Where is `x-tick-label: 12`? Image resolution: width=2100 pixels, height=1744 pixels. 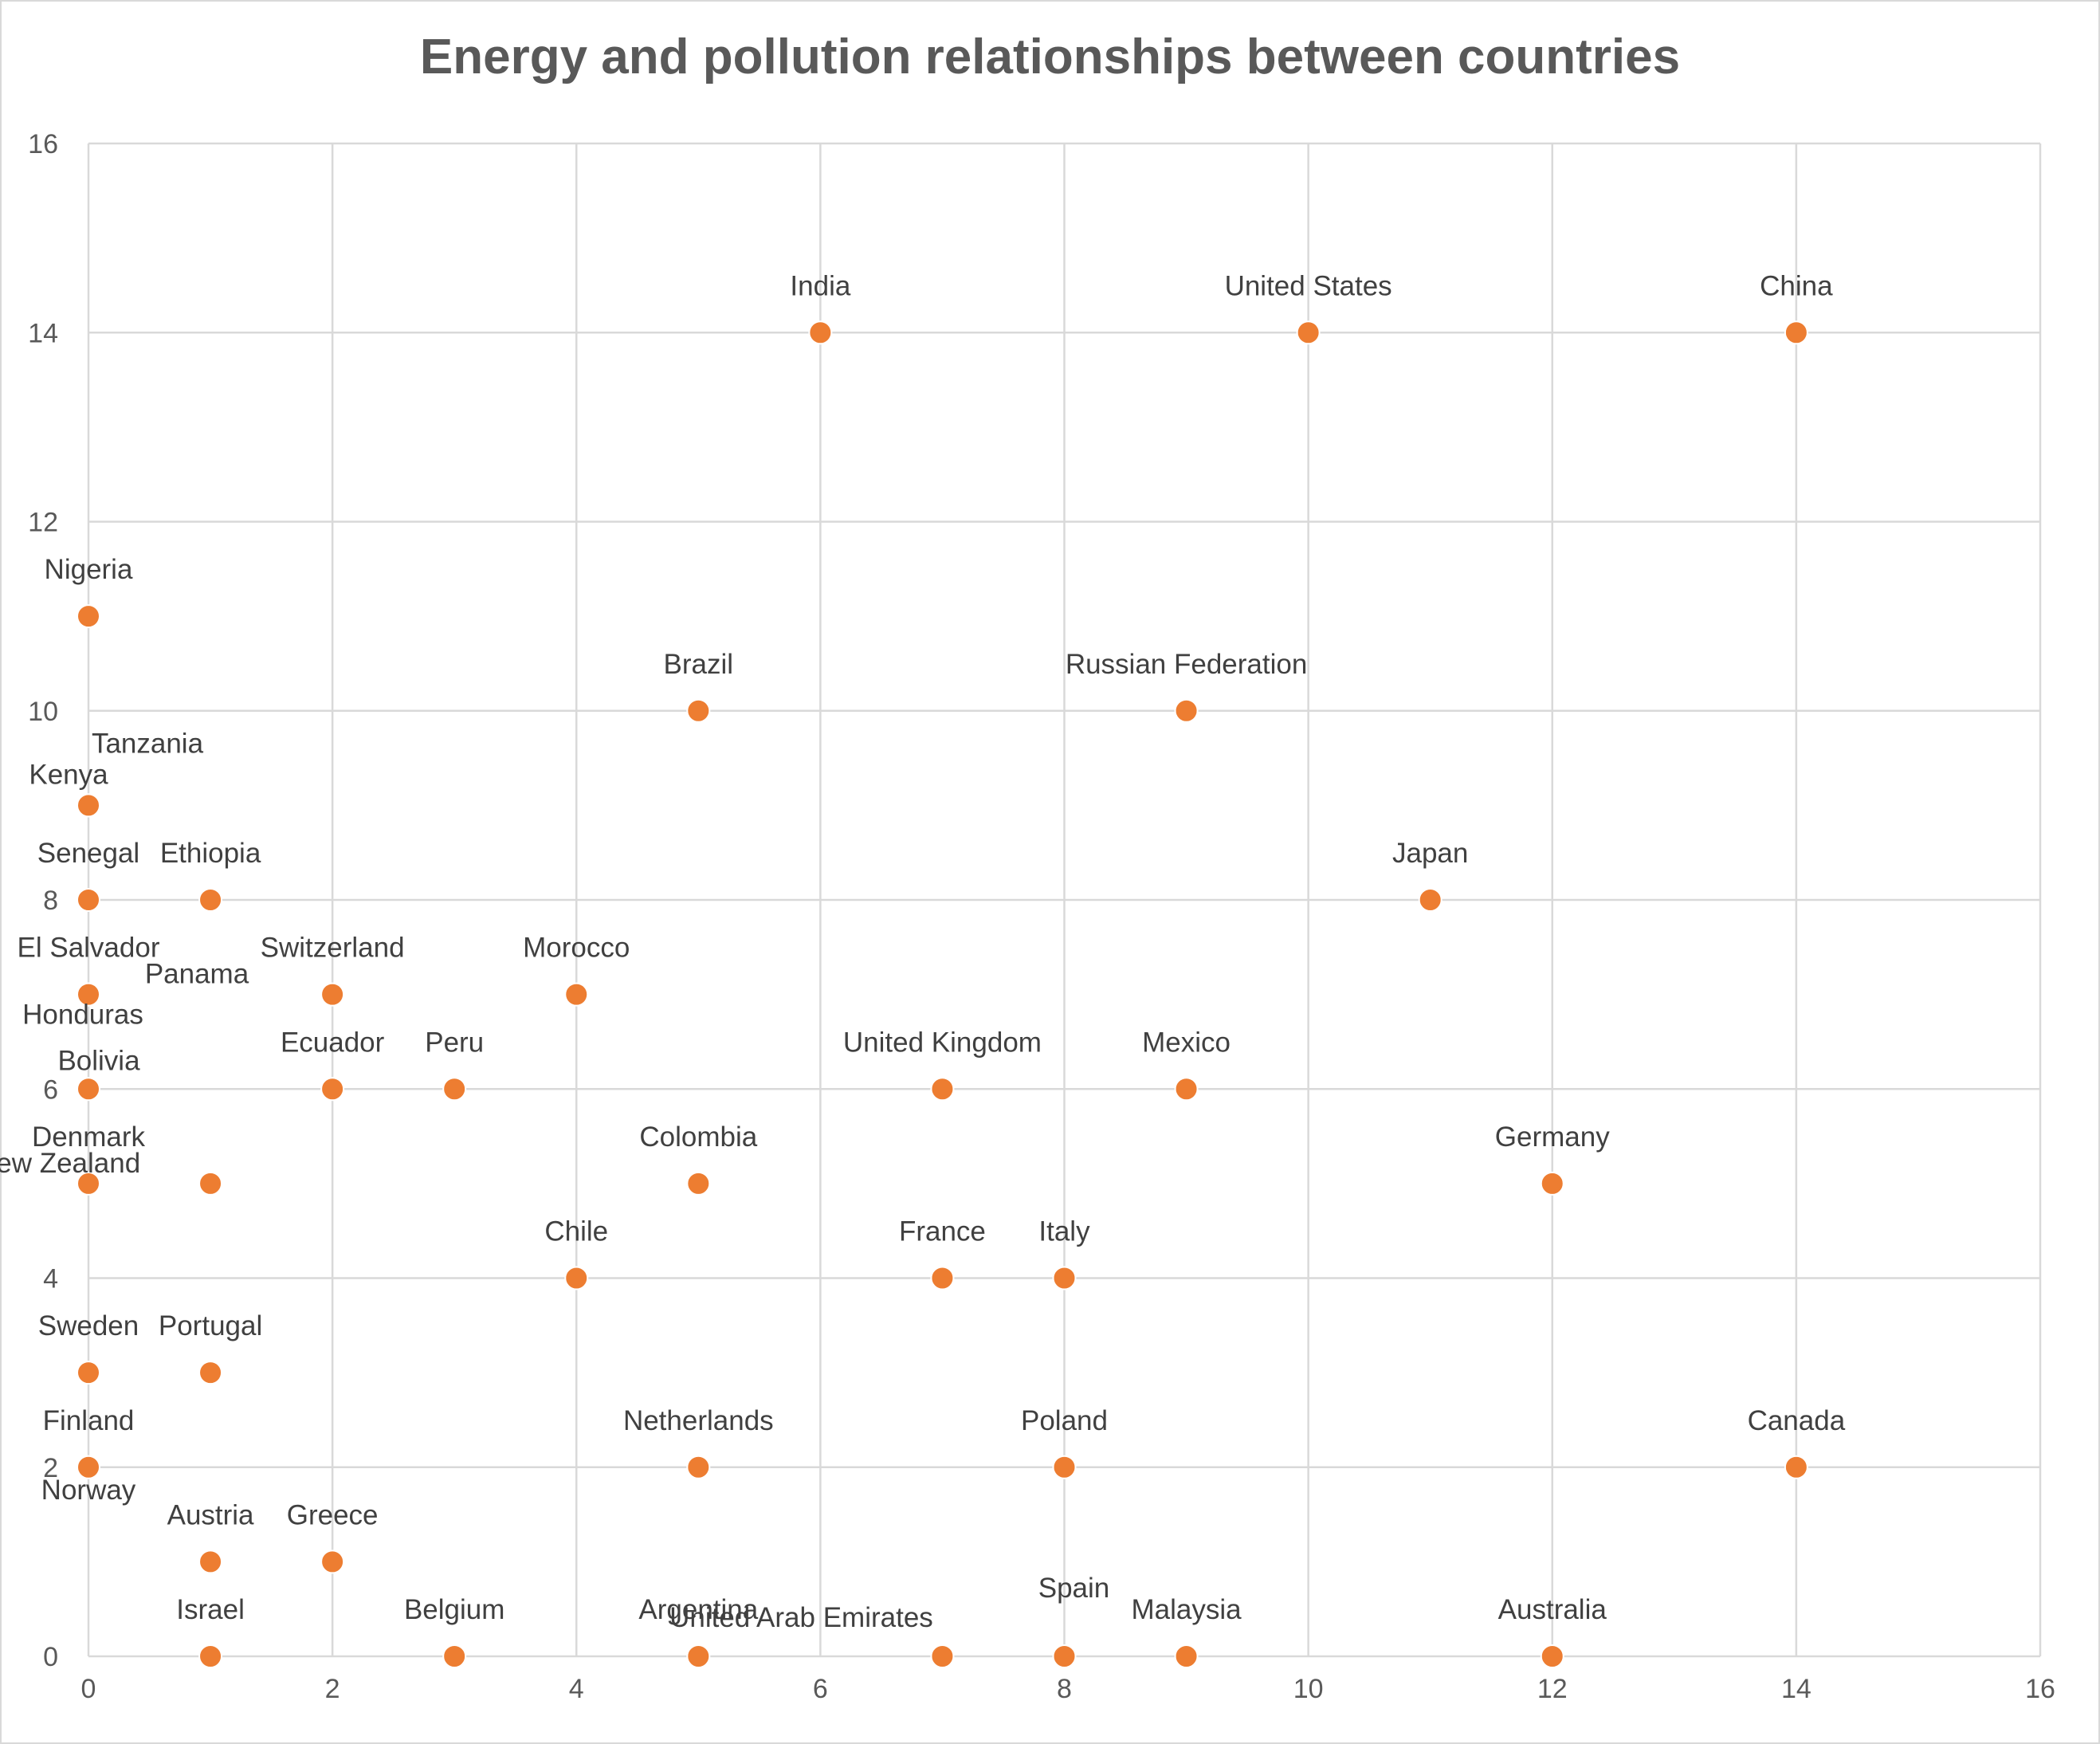 x-tick-label: 12 is located at coordinates (1552, 1689).